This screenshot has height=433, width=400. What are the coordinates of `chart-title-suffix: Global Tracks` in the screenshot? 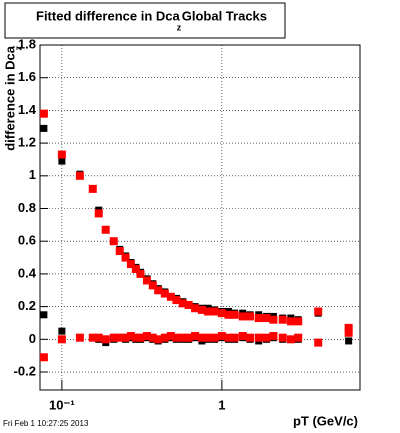 It's located at (224, 15).